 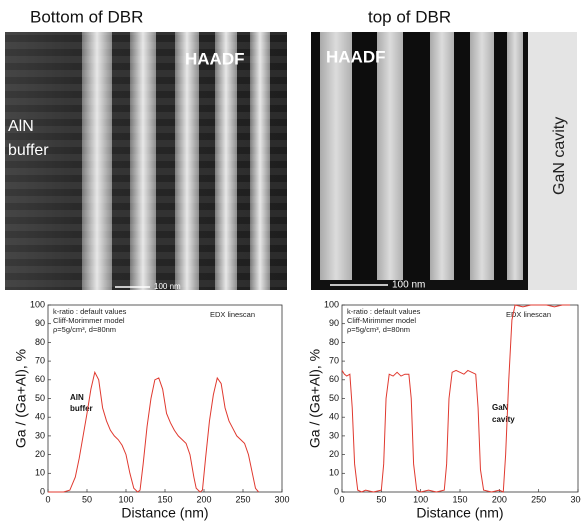 What do you see at coordinates (89, 320) in the screenshot?
I see `annotation: Cliff-Morimmer model` at bounding box center [89, 320].